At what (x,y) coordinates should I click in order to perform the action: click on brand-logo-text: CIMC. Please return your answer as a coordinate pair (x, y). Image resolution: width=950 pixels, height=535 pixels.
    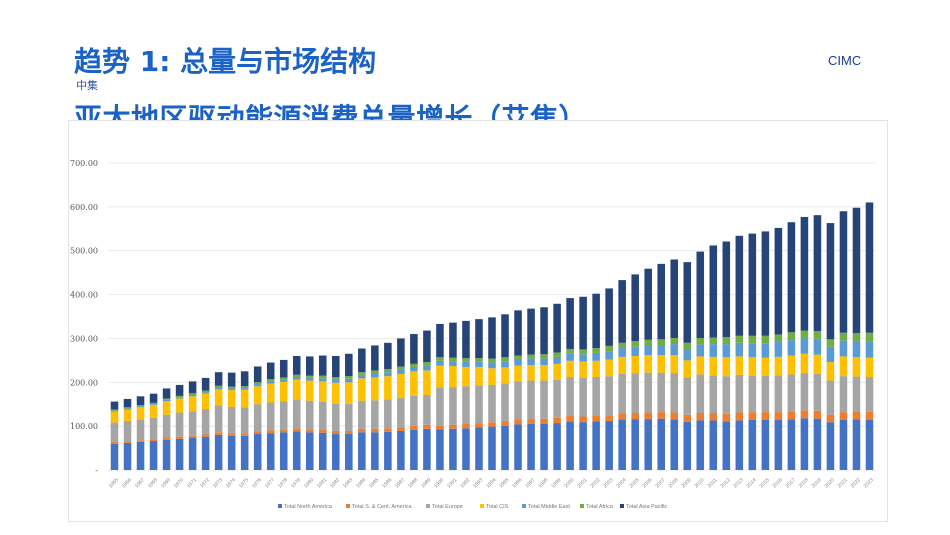
    Looking at the image, I should click on (845, 60).